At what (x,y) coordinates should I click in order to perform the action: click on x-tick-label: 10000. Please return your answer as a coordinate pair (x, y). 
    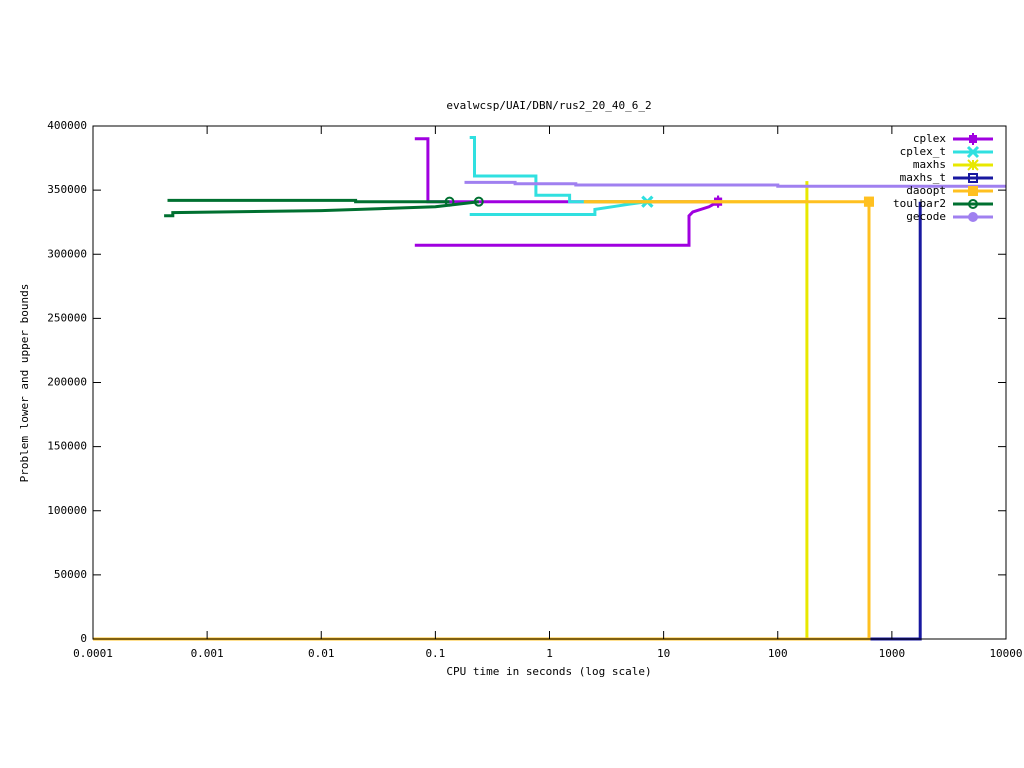
    Looking at the image, I should click on (1005, 653).